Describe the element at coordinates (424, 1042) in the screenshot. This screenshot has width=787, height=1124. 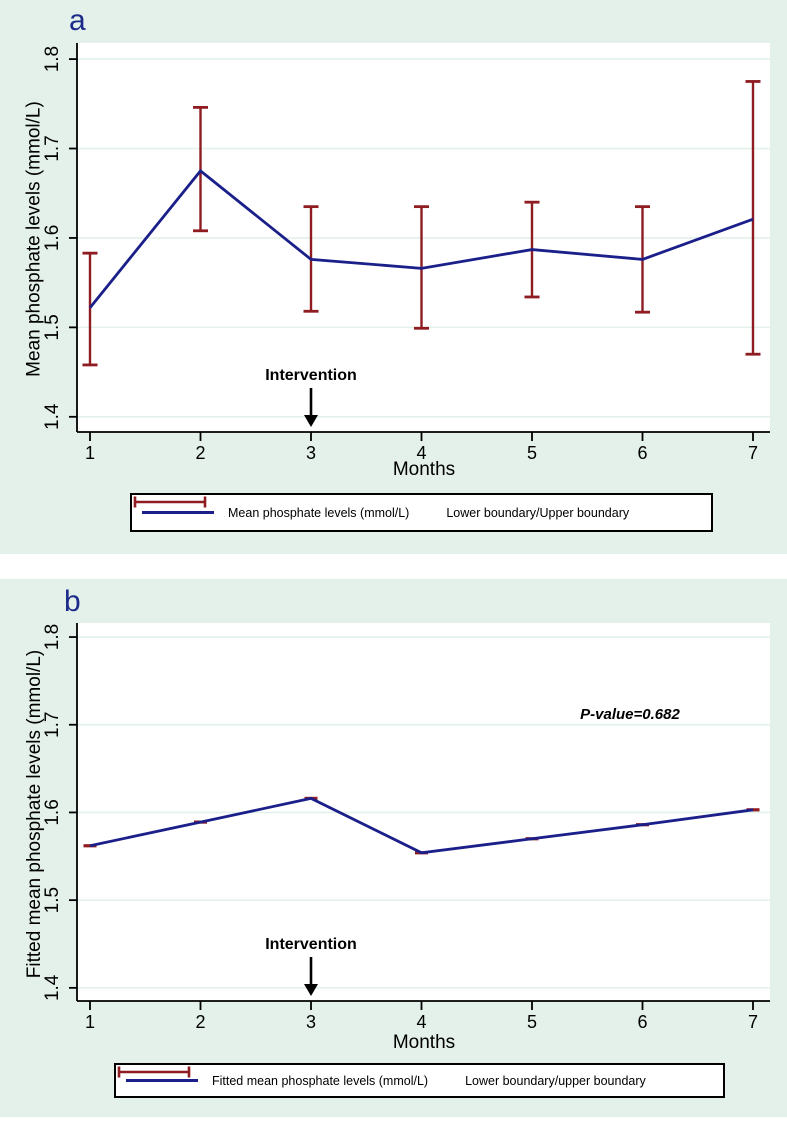
I see `panel-b-x-axis-title: Months` at that location.